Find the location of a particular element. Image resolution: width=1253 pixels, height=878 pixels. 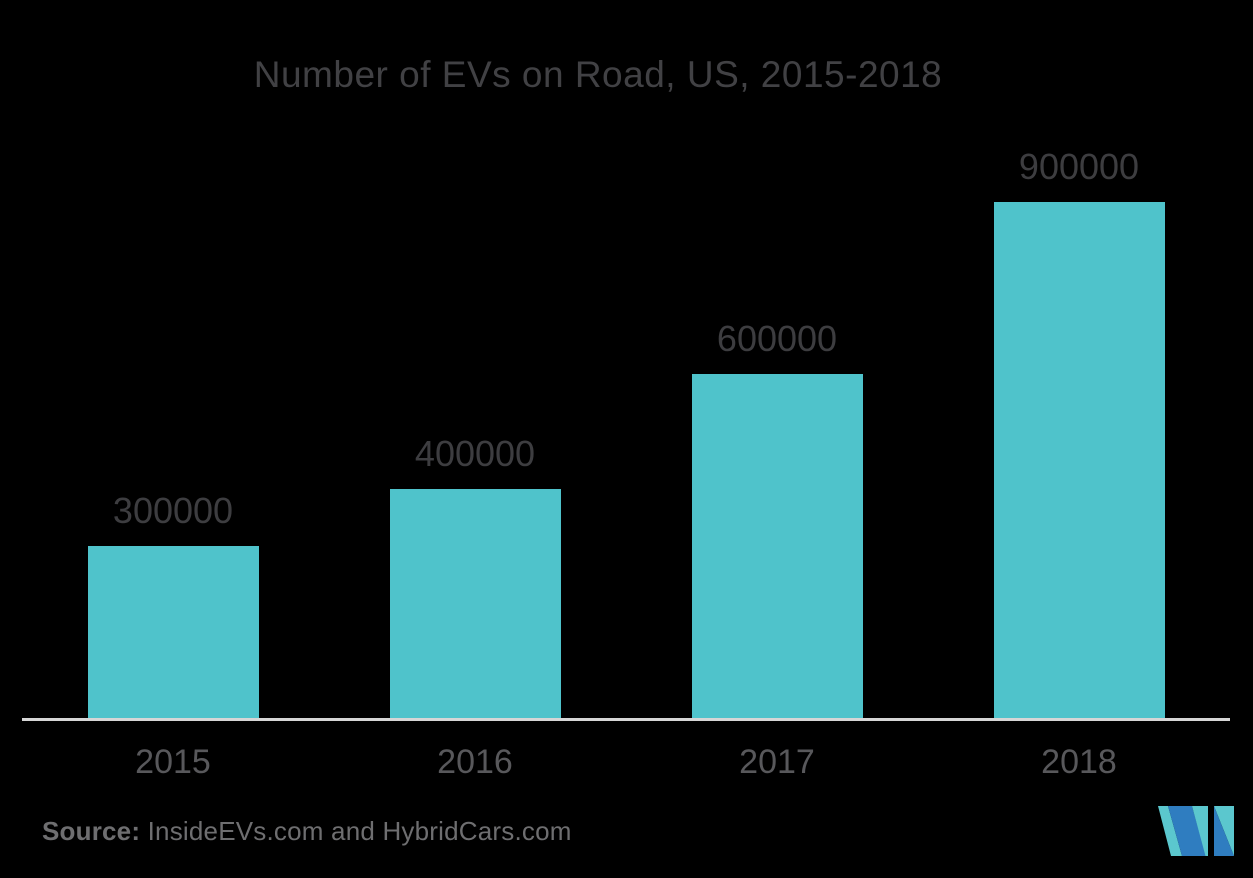

logo-right-blue-triangle is located at coordinates (1224, 831).